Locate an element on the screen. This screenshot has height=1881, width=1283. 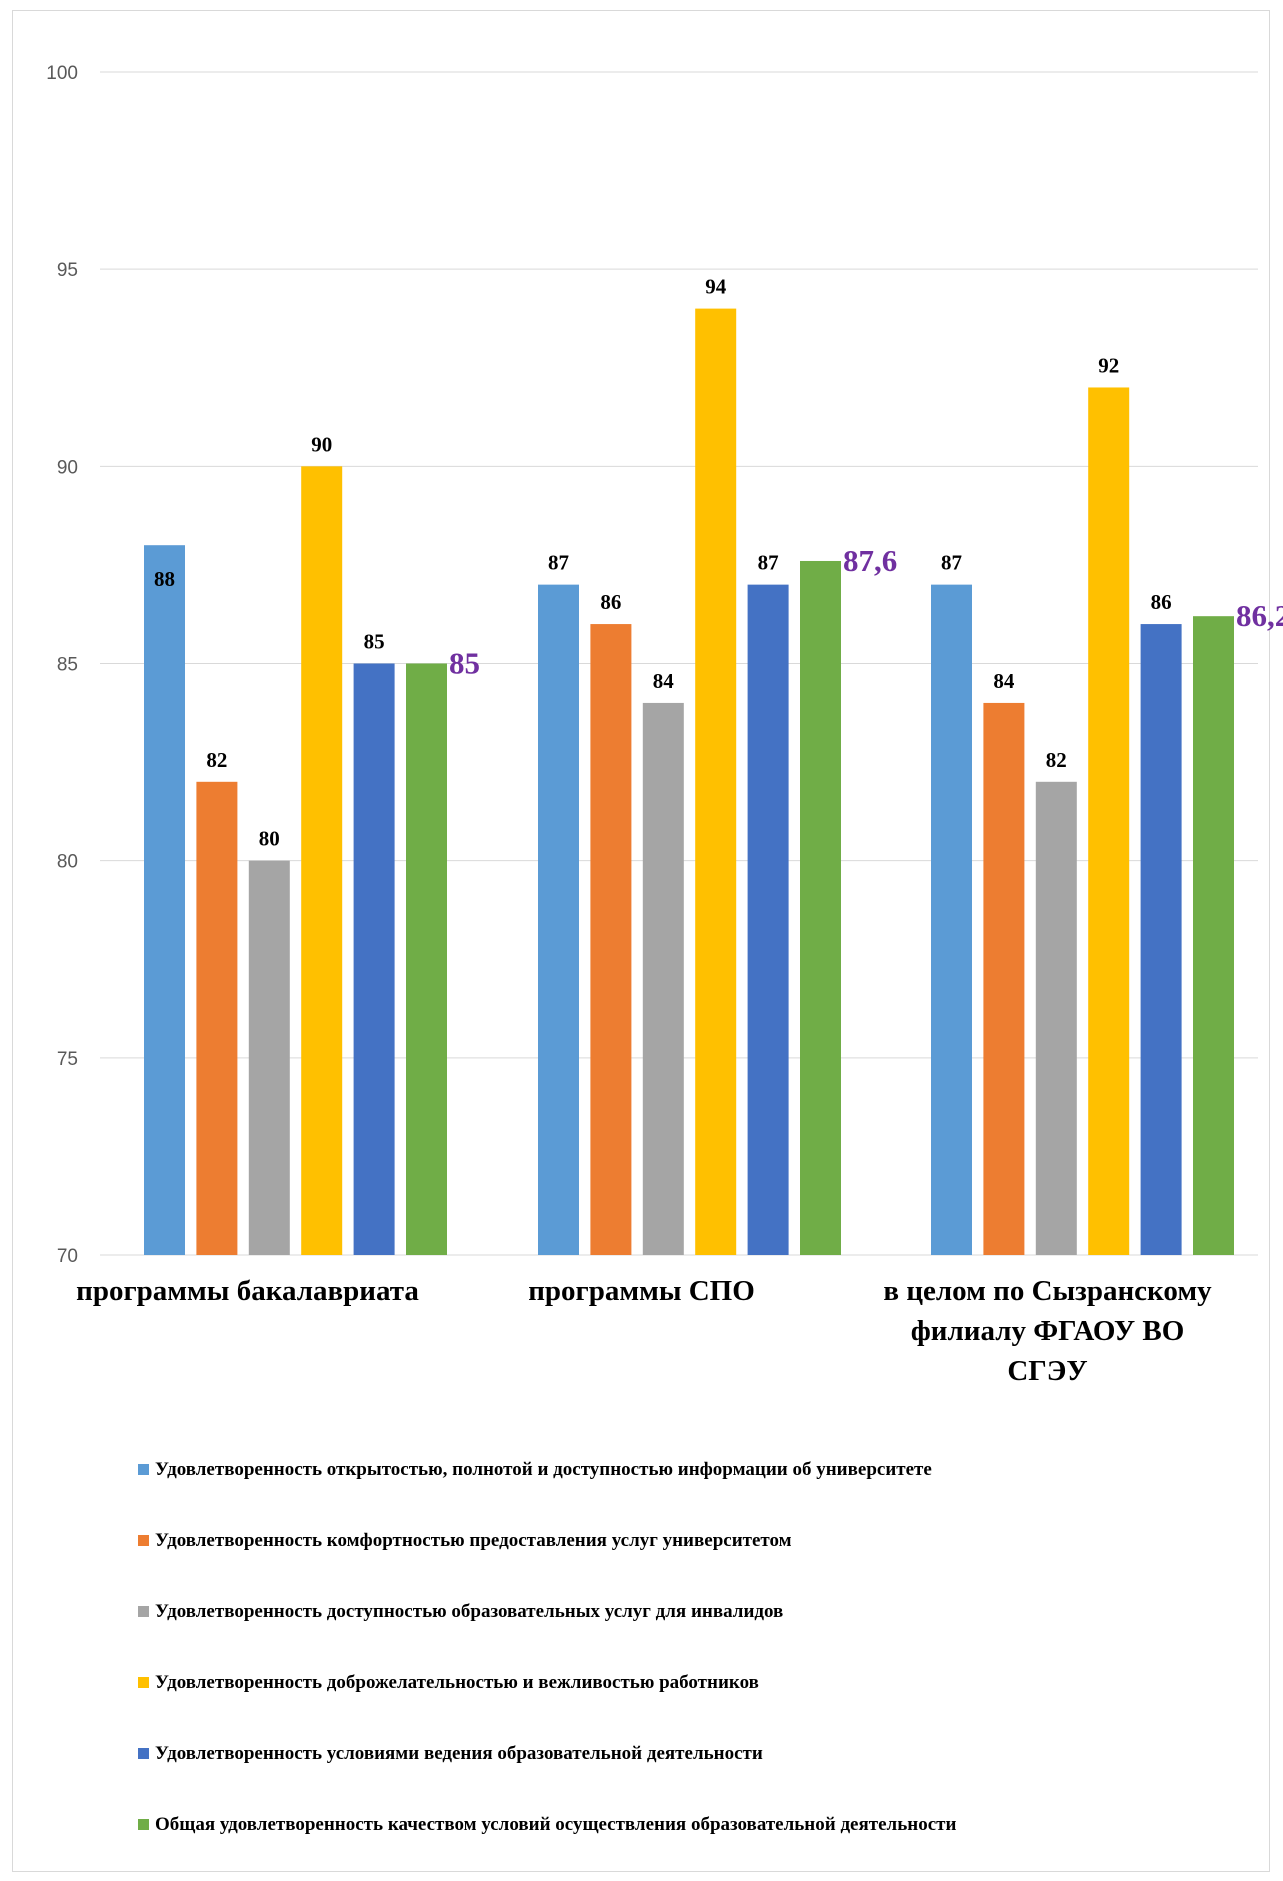
y-tick-label: 85 is located at coordinates (67, 665).